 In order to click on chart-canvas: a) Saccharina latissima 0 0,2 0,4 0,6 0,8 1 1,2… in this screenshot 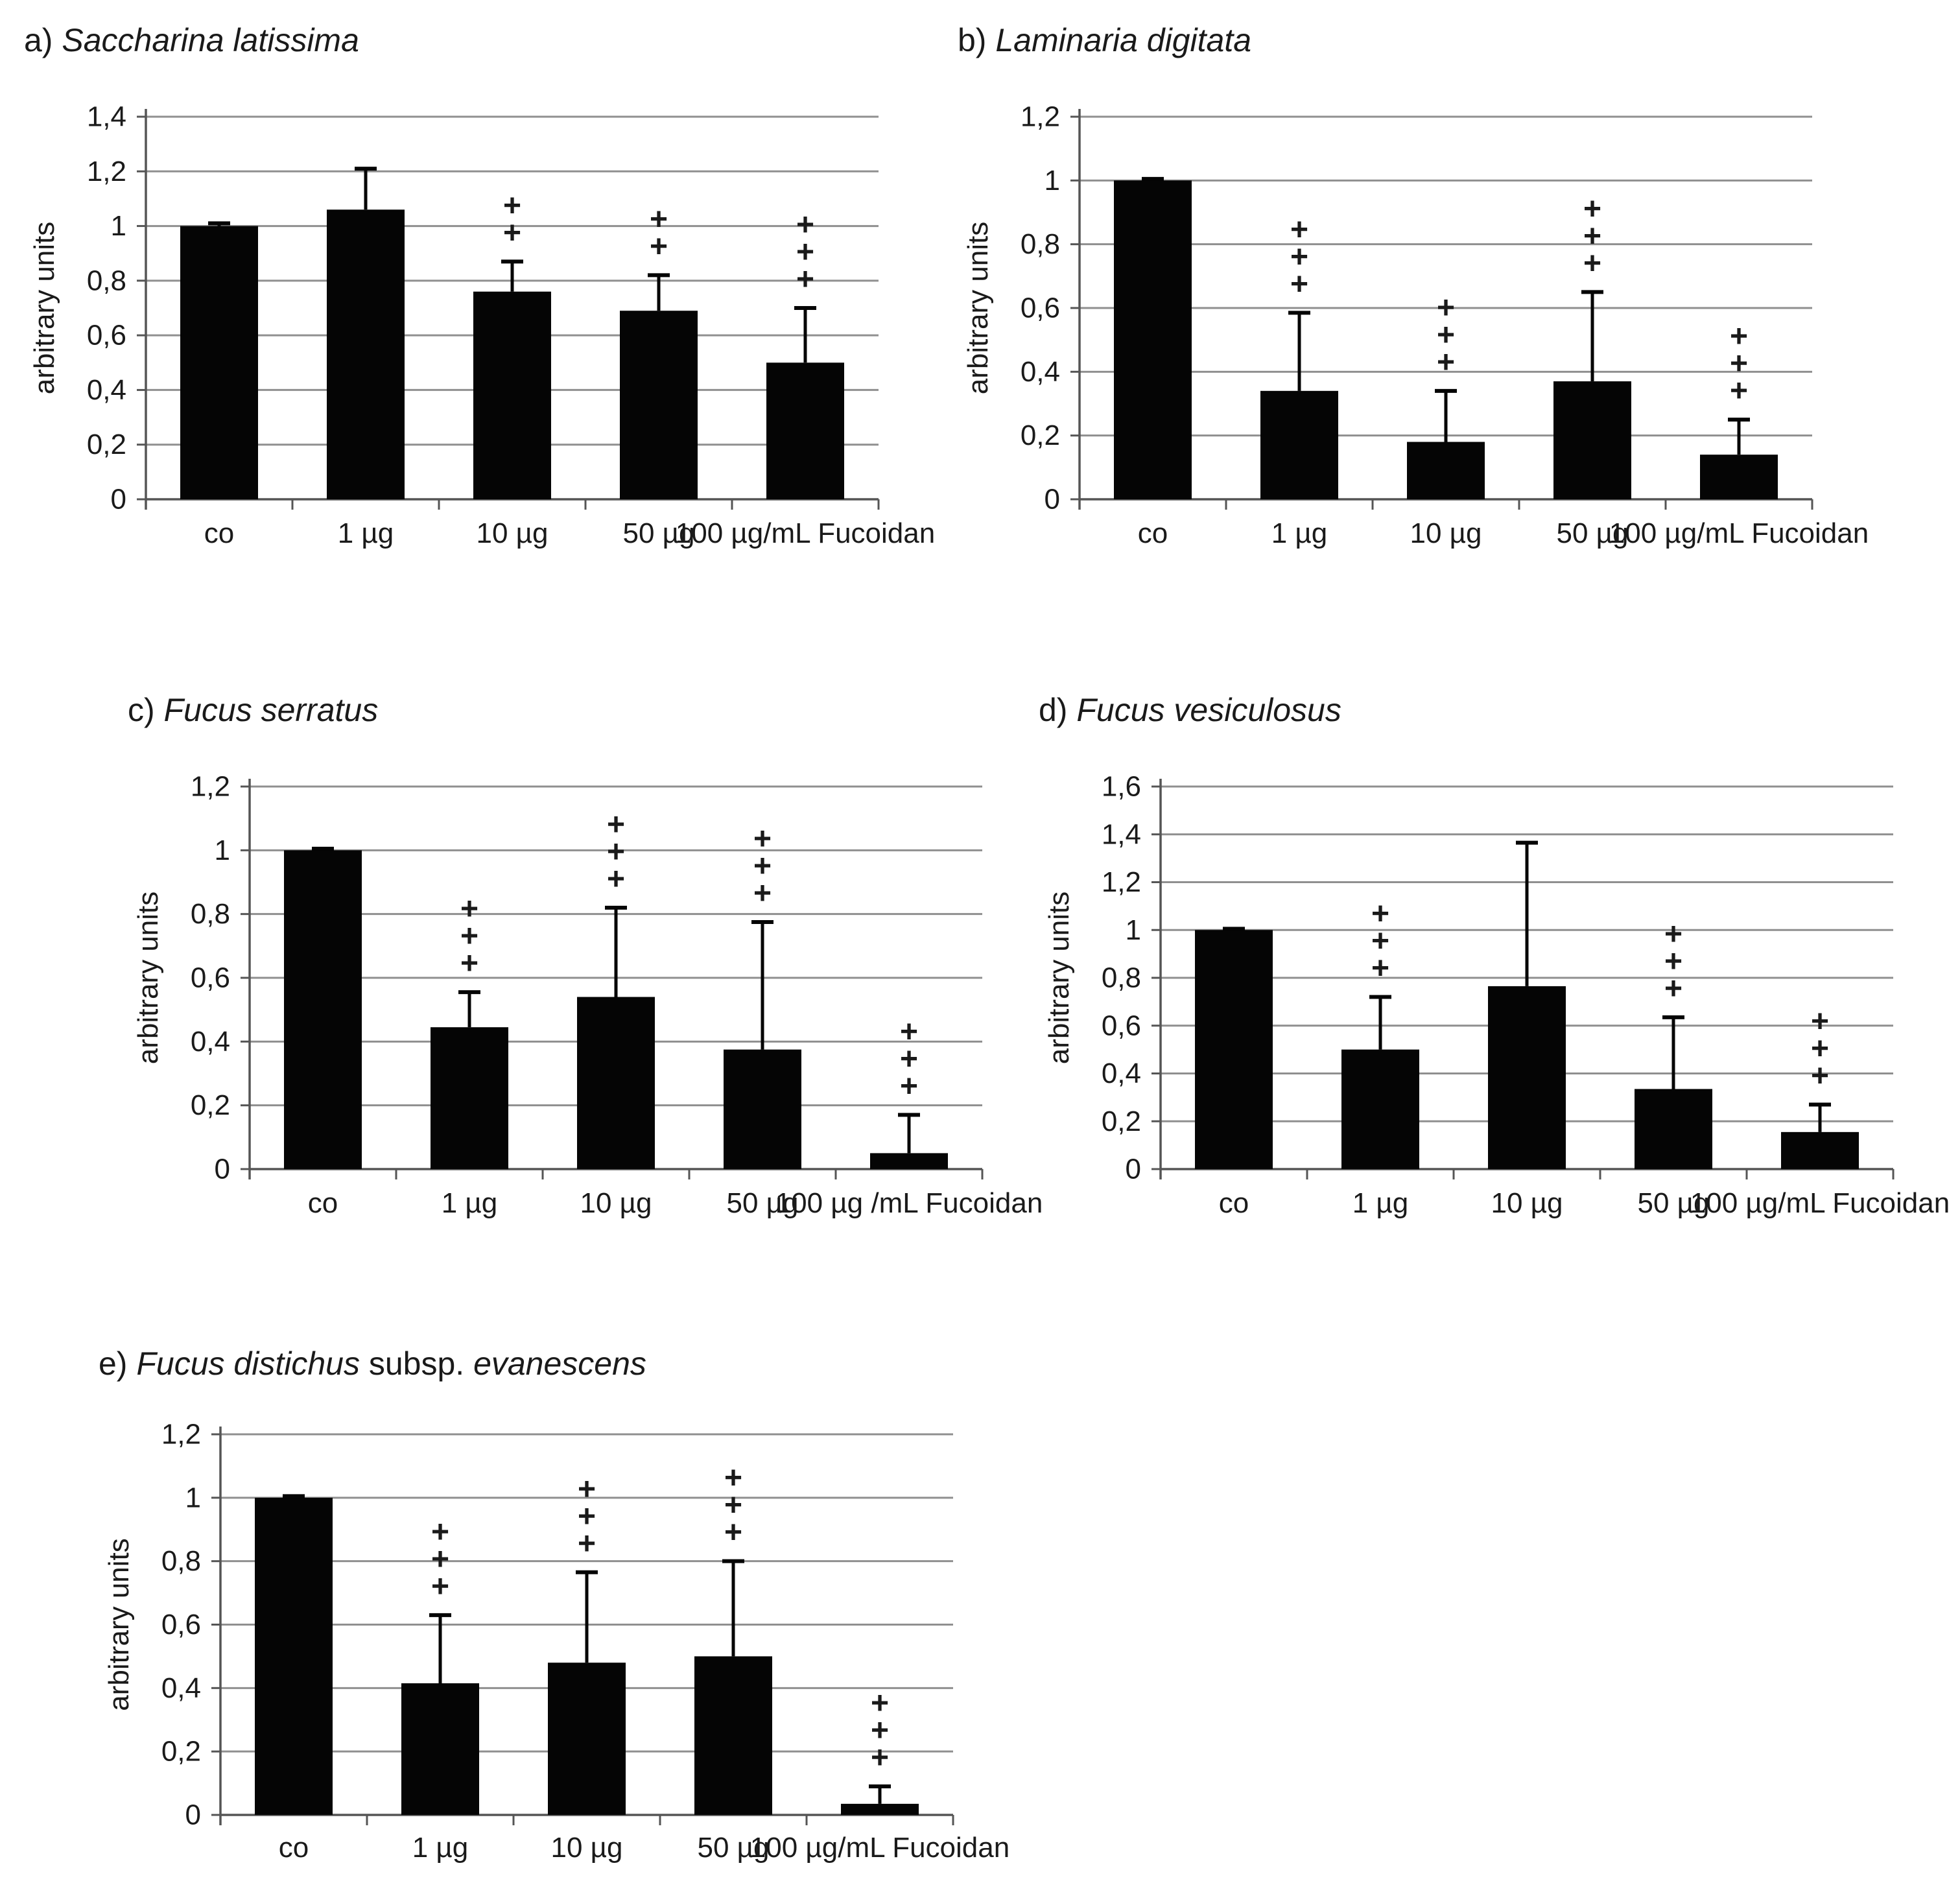, I will do `click(479, 285)`.